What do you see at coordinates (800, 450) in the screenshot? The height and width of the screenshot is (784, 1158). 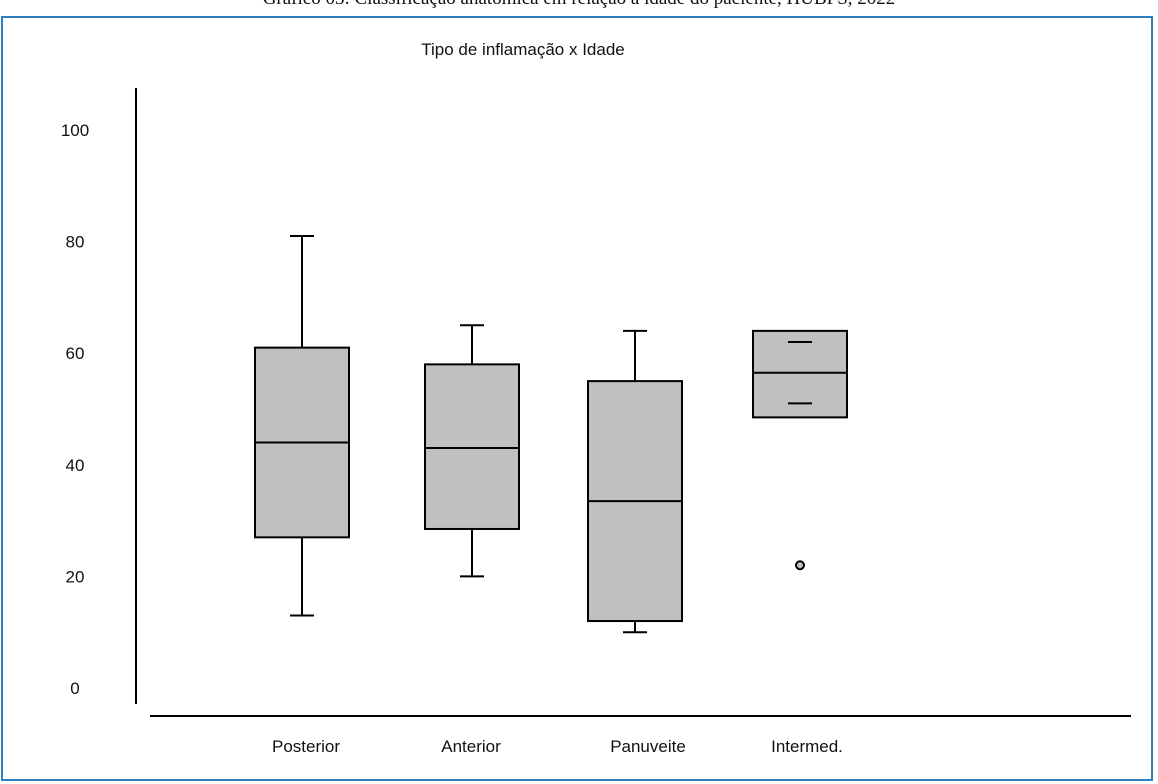 I see `box-intermed` at bounding box center [800, 450].